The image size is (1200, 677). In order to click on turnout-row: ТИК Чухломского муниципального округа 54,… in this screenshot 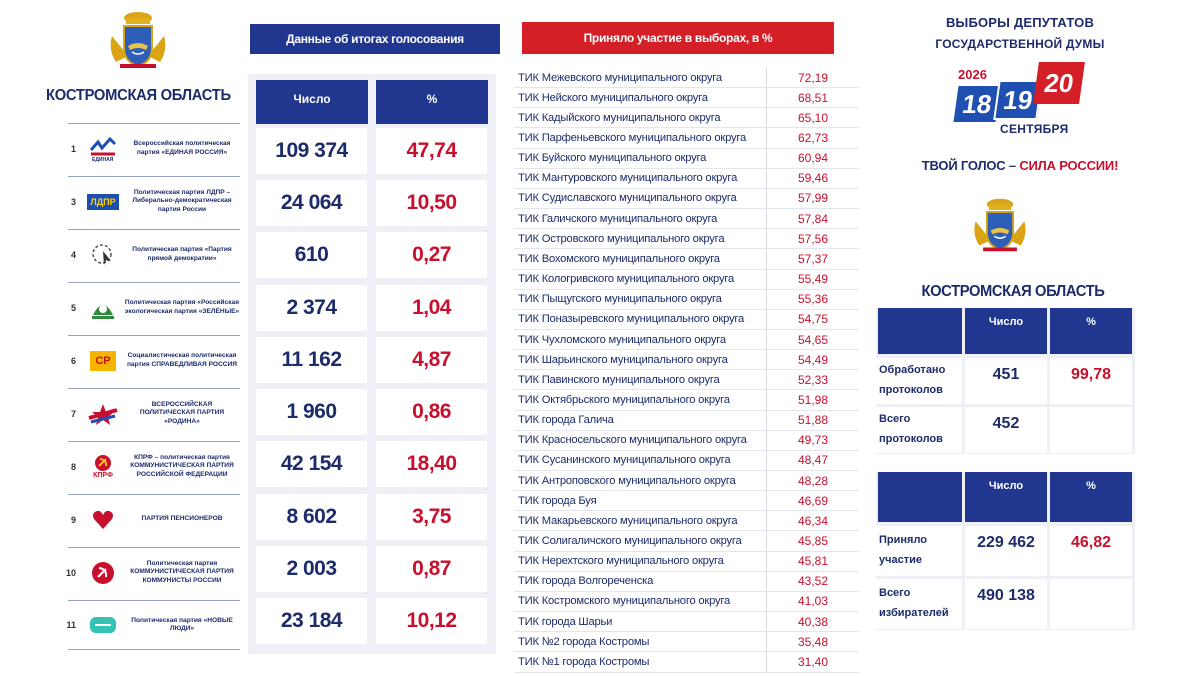, I will do `click(686, 340)`.